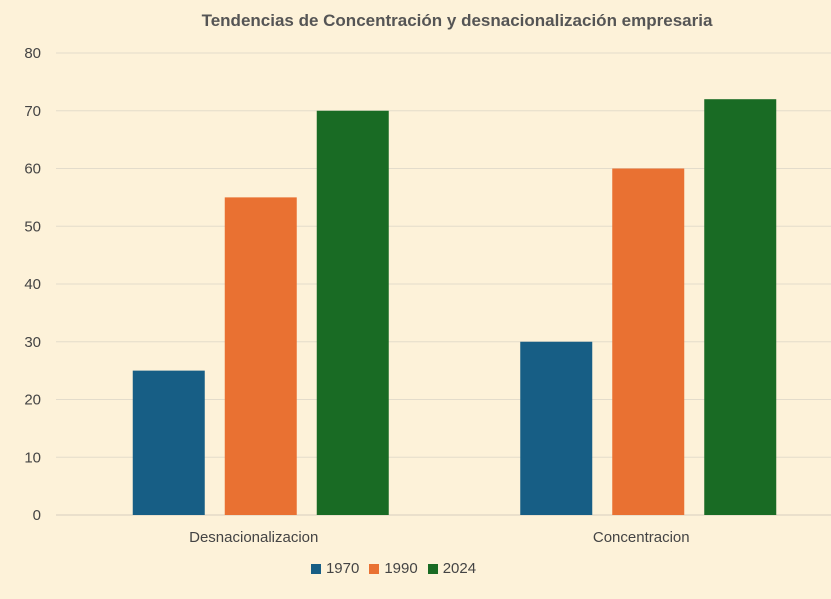 Image resolution: width=831 pixels, height=599 pixels. Describe the element at coordinates (401, 568) in the screenshot. I see `legend-label: 1990` at that location.